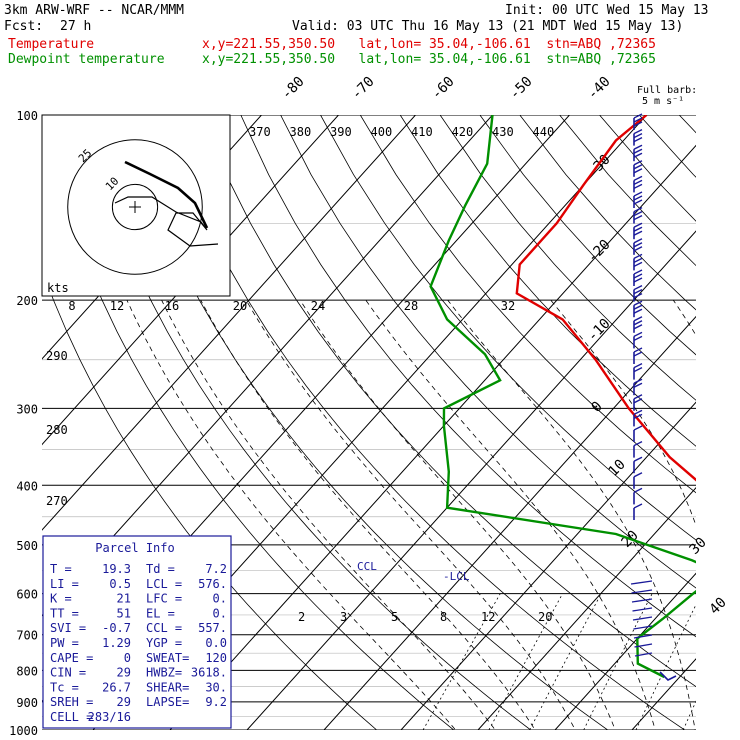  I want to click on hodo-speed-label-28: 28, so click(411, 306).